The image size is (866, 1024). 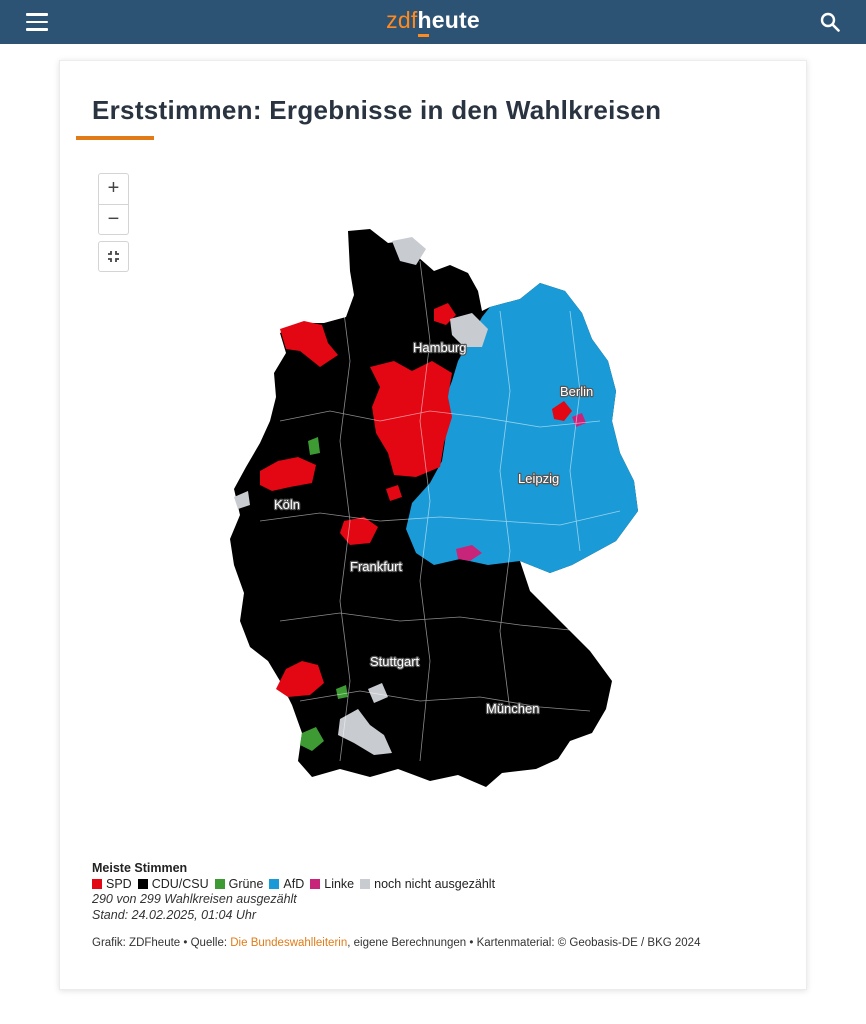 What do you see at coordinates (332, 884) in the screenshot?
I see `legend-item-linke: Linke` at bounding box center [332, 884].